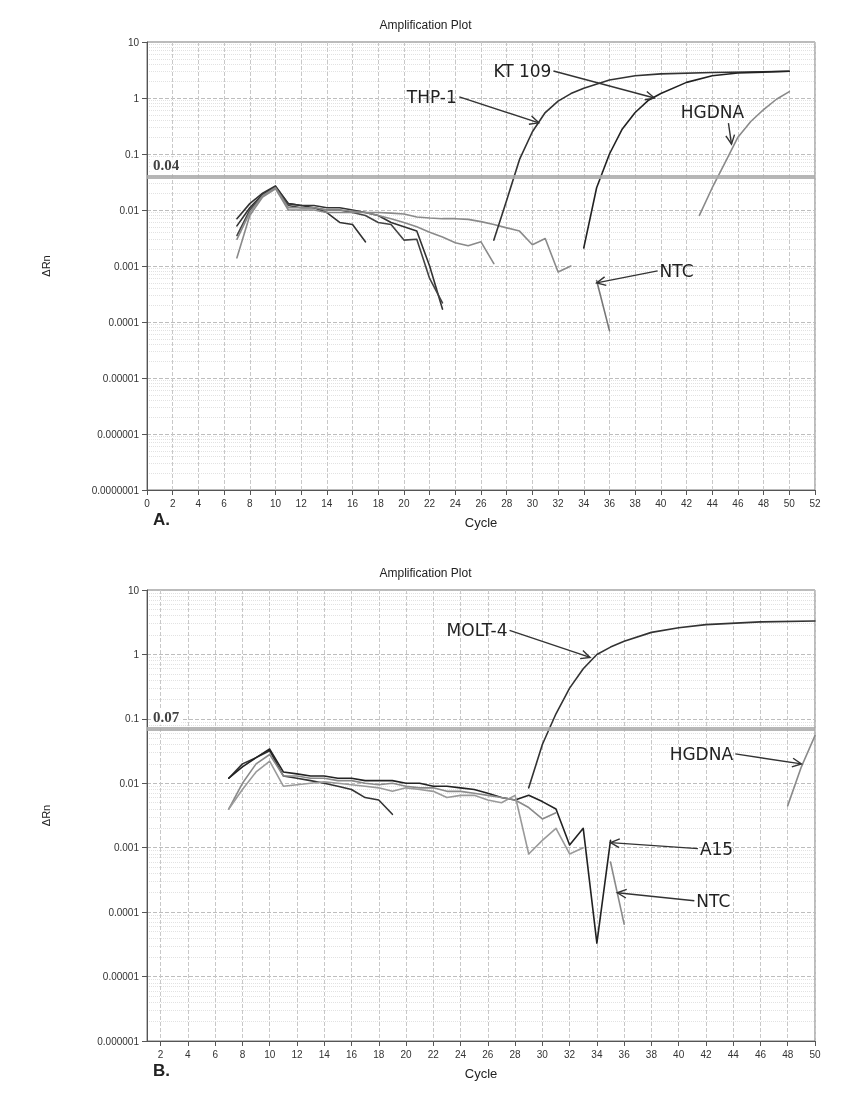 Image resolution: width=851 pixels, height=1099 pixels. I want to click on x-tick-label: 52, so click(815, 503).